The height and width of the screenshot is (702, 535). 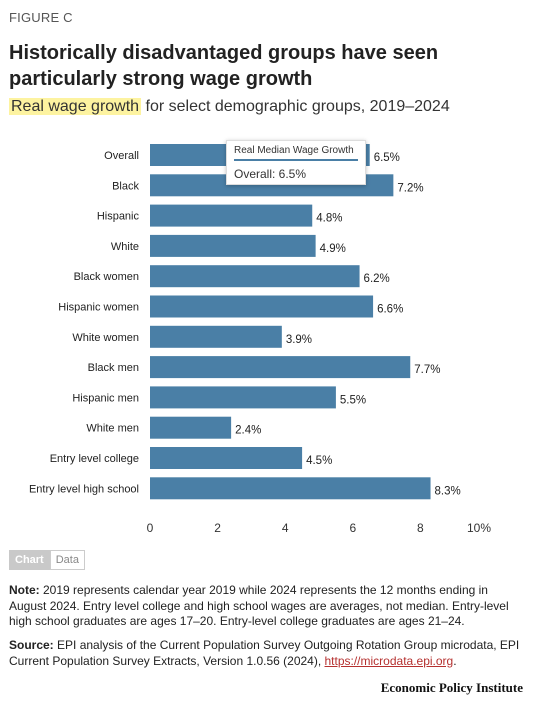 What do you see at coordinates (125, 186) in the screenshot?
I see `category-label: Black` at bounding box center [125, 186].